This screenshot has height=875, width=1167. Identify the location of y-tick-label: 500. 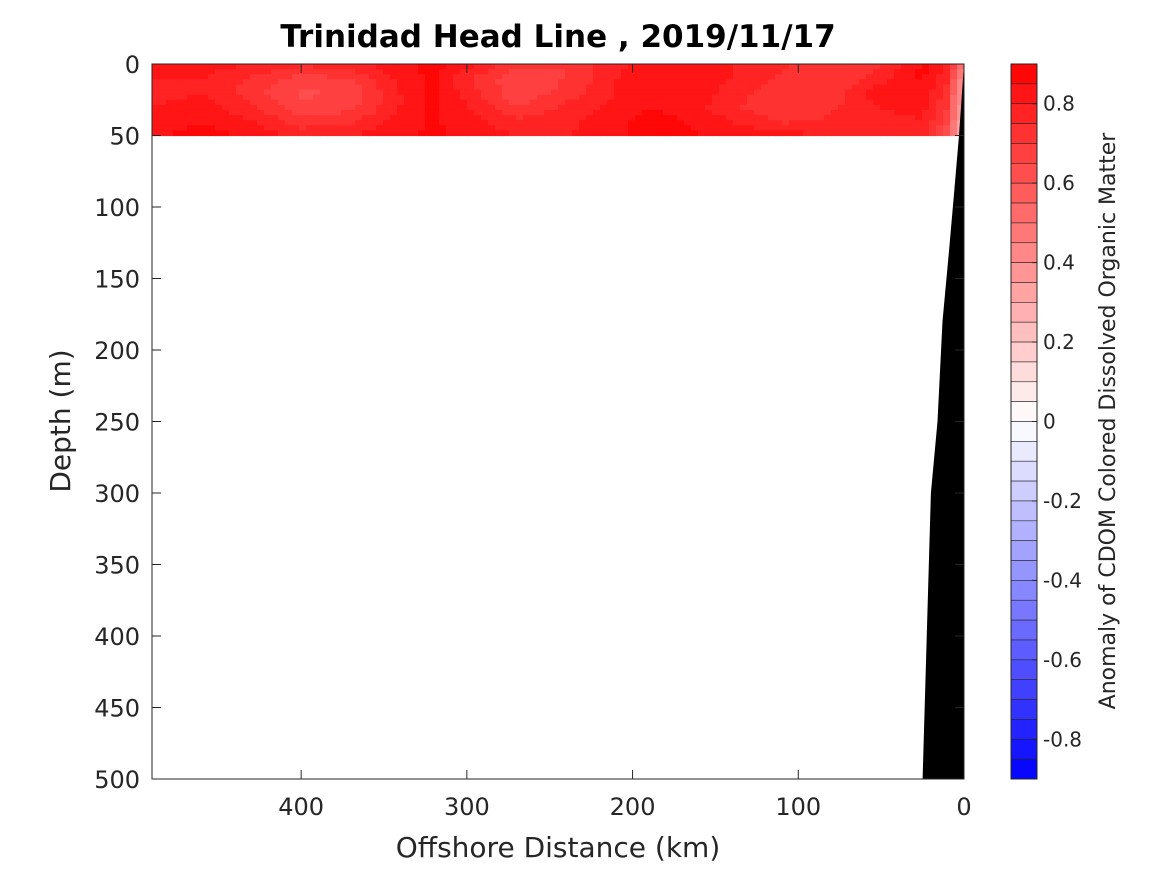
(117, 780).